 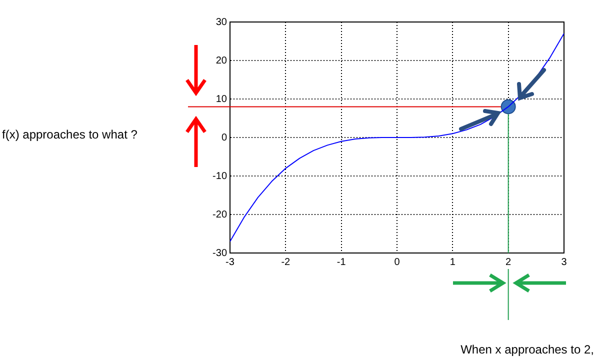 What do you see at coordinates (220, 253) in the screenshot?
I see `y-tick-label: -30` at bounding box center [220, 253].